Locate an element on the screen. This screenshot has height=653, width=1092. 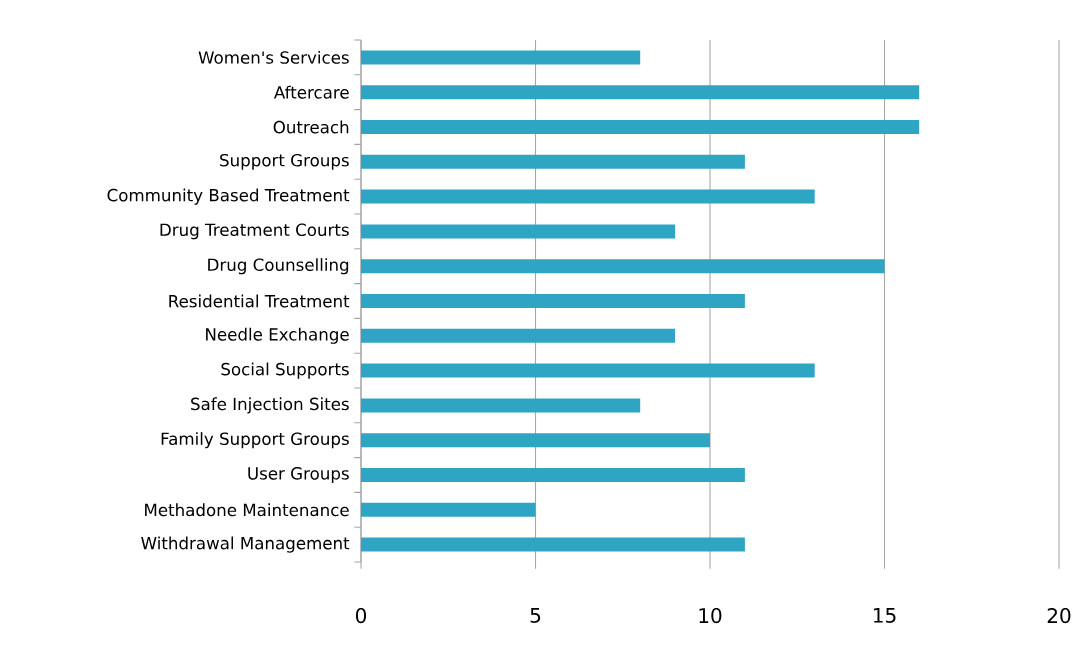
y-tick-label: Withdrawal Management is located at coordinates (245, 544).